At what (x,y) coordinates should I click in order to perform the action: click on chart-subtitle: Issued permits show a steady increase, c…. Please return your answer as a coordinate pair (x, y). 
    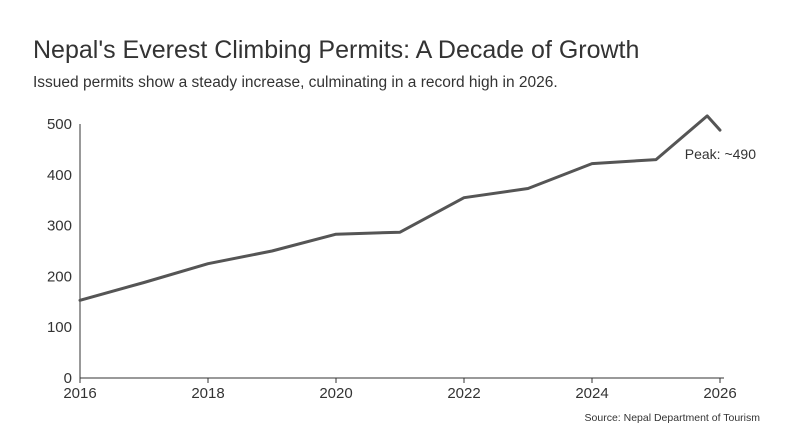
    Looking at the image, I should click on (295, 82).